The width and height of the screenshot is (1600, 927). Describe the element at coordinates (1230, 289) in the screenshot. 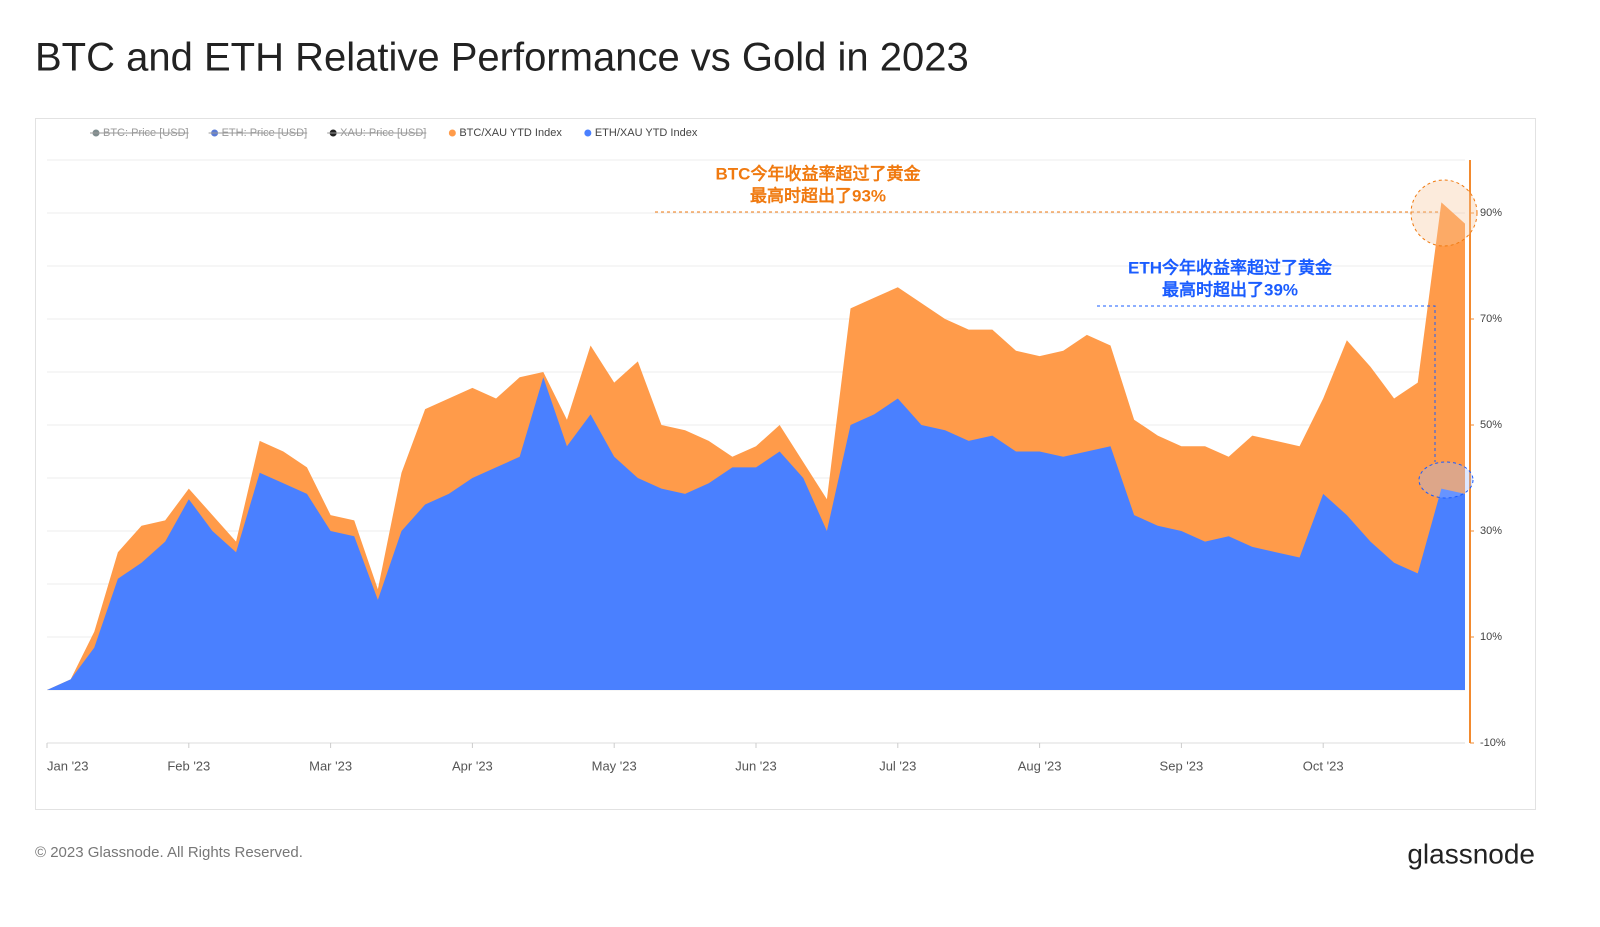

I see `annotation: 最高时超出了39%` at that location.